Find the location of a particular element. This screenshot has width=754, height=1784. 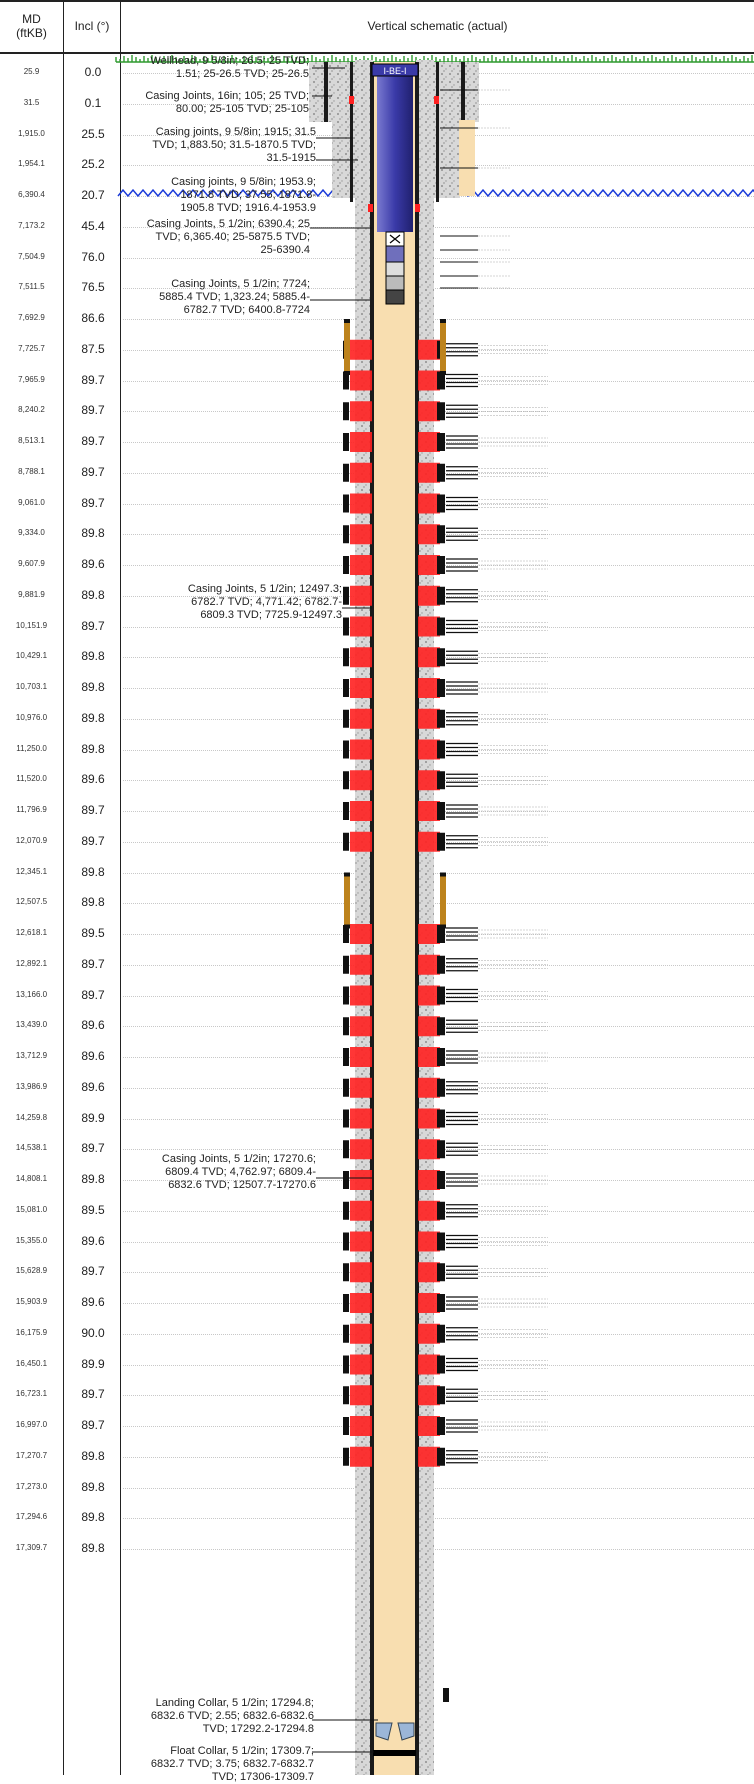

component-label-line: 80.00; 25-105 TVD; 25-105 is located at coordinates (242, 109).